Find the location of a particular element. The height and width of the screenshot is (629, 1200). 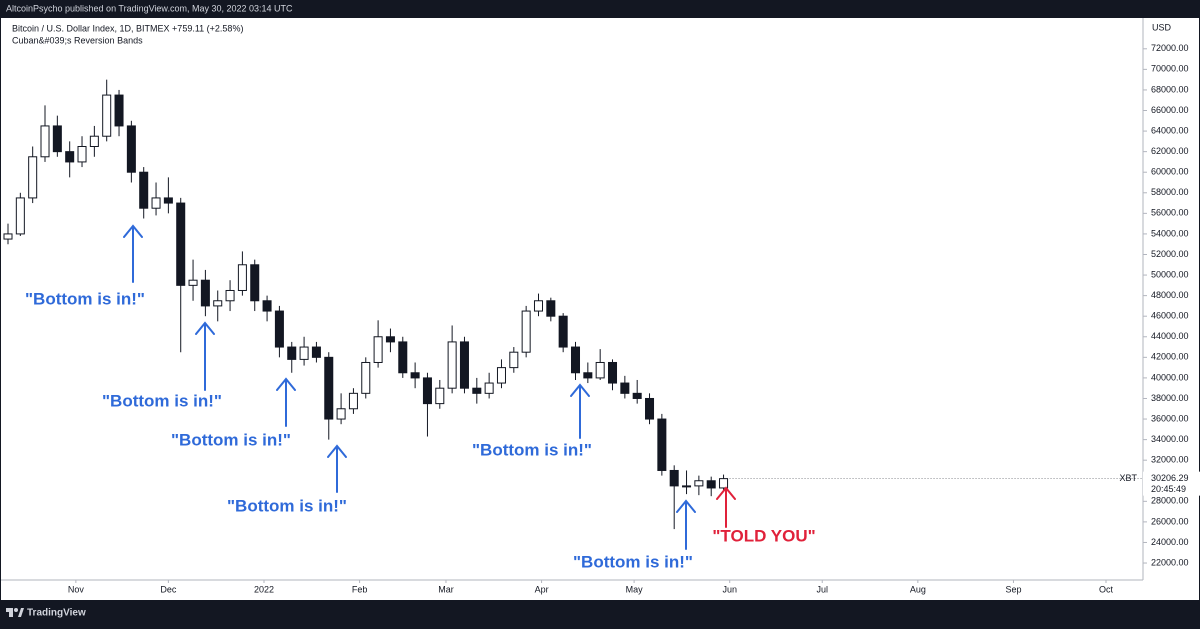

y-tick-label: 64000.00 is located at coordinates (1170, 130).